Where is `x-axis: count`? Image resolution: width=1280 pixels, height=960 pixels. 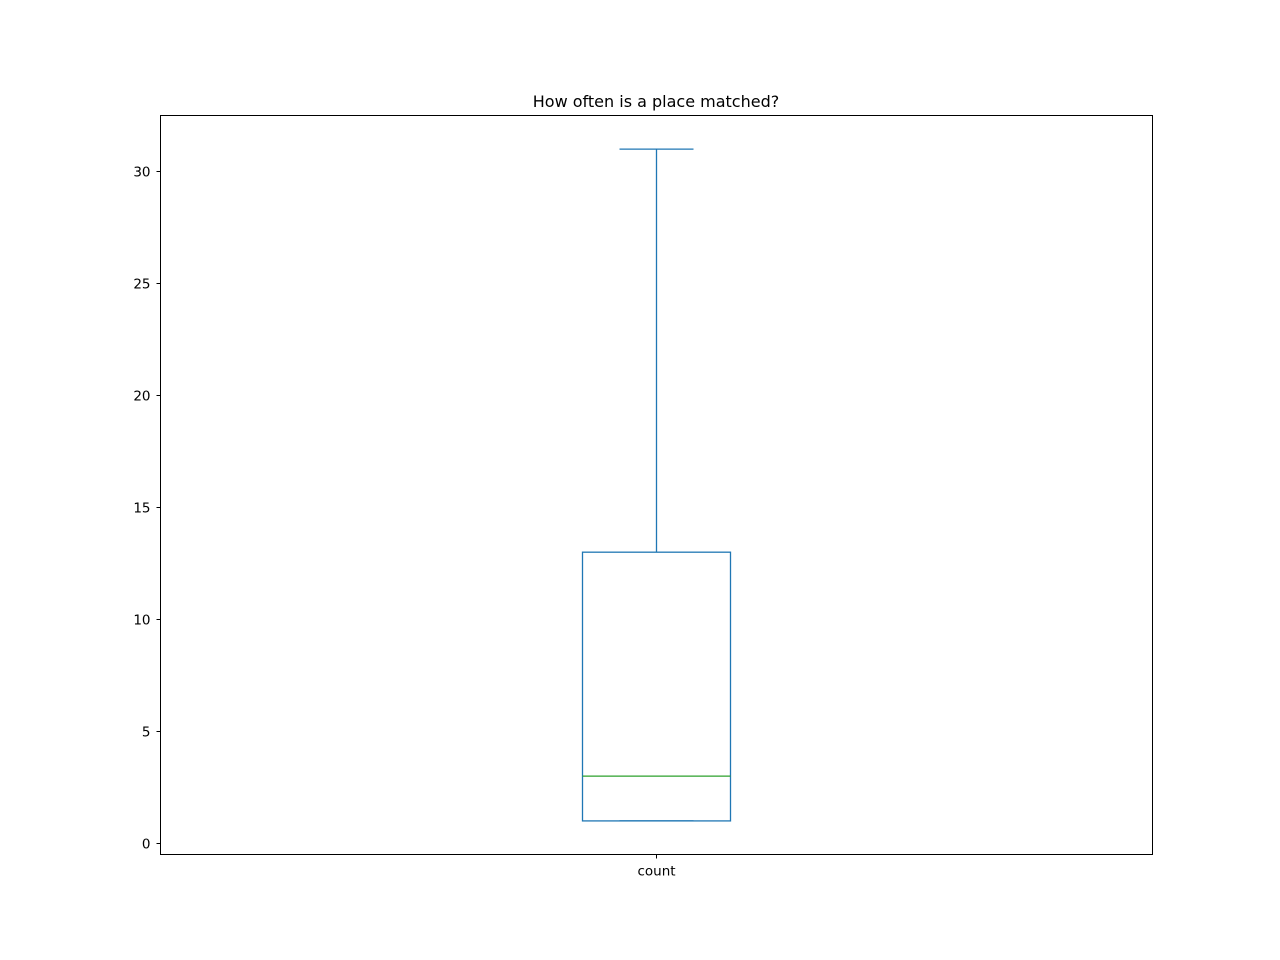 x-axis: count is located at coordinates (656, 867).